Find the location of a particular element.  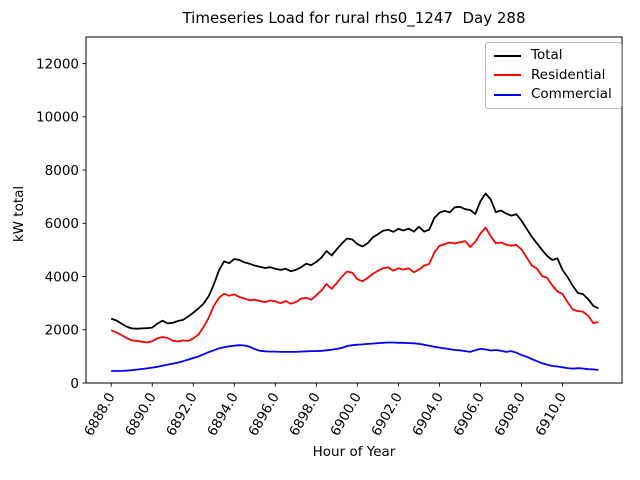

legend-item-commercial: Commercial is located at coordinates (553, 95).